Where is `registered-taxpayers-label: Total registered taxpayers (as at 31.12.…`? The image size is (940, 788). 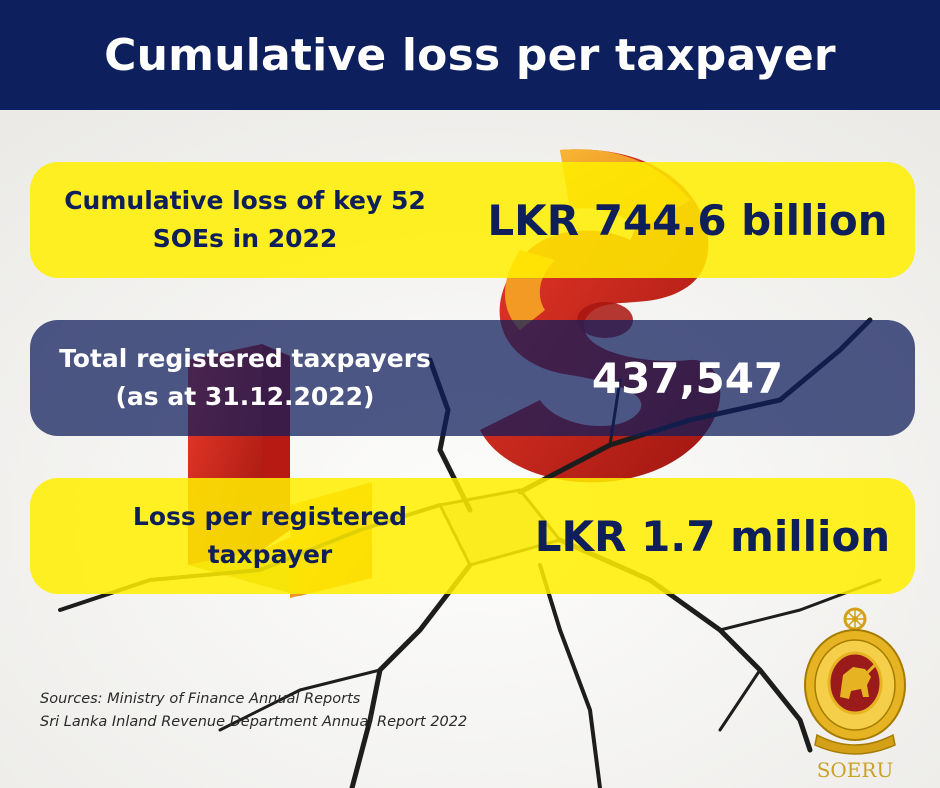 registered-taxpayers-label: Total registered taxpayers (as at 31.12.… is located at coordinates (245, 377).